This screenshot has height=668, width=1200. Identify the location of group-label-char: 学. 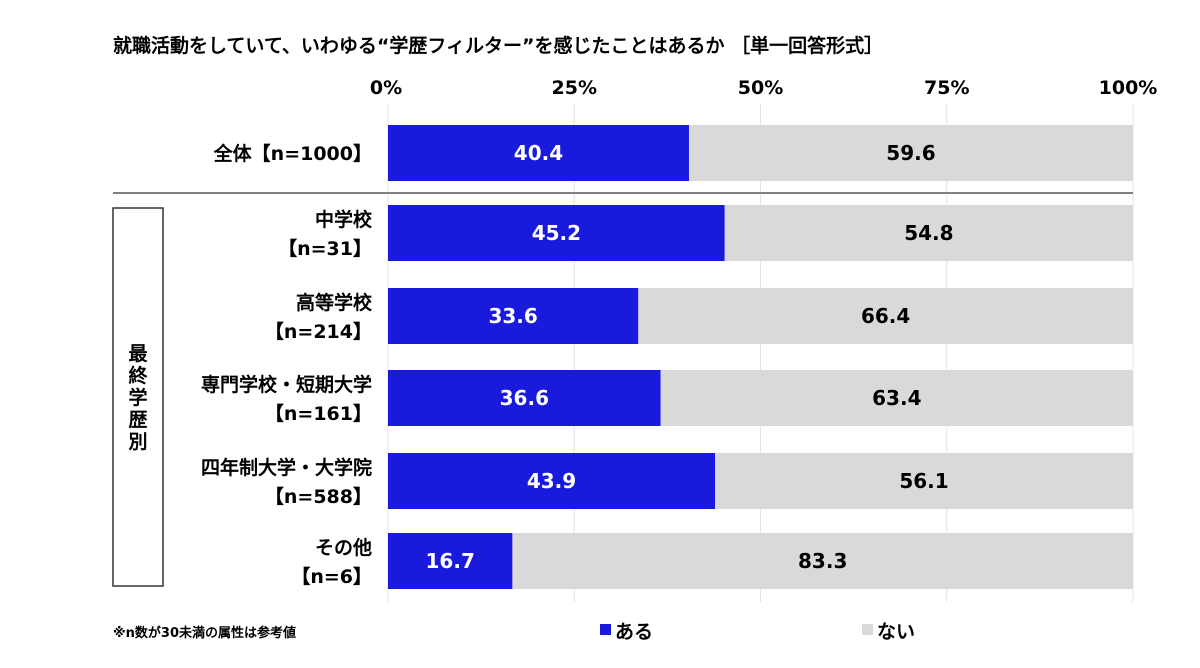
(137, 397).